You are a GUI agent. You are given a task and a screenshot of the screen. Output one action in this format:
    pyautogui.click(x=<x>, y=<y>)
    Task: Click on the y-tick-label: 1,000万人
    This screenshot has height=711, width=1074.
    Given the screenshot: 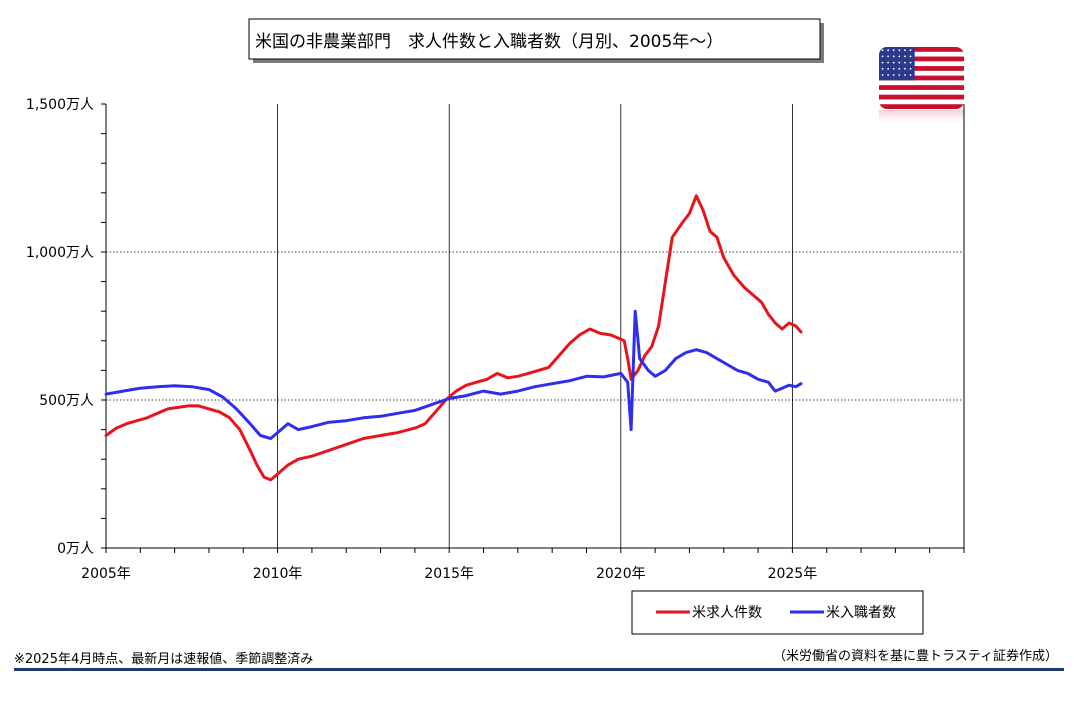 What is the action you would take?
    pyautogui.click(x=60, y=253)
    